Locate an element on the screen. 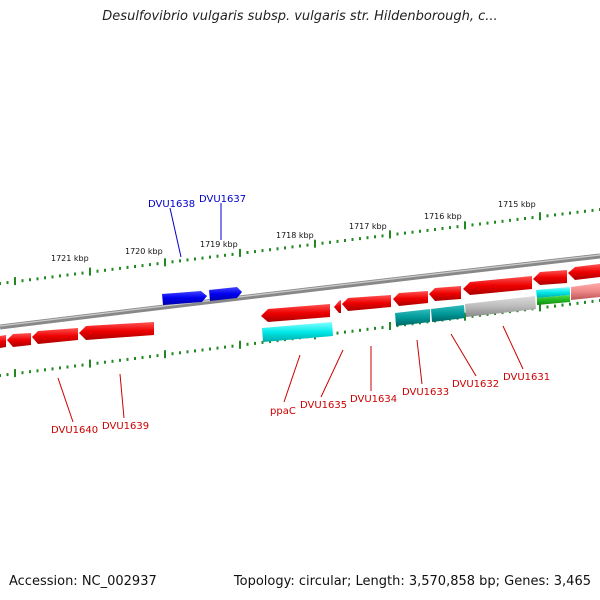 The width and height of the screenshot is (600, 600). gene-dvu1638 is located at coordinates (184, 298).